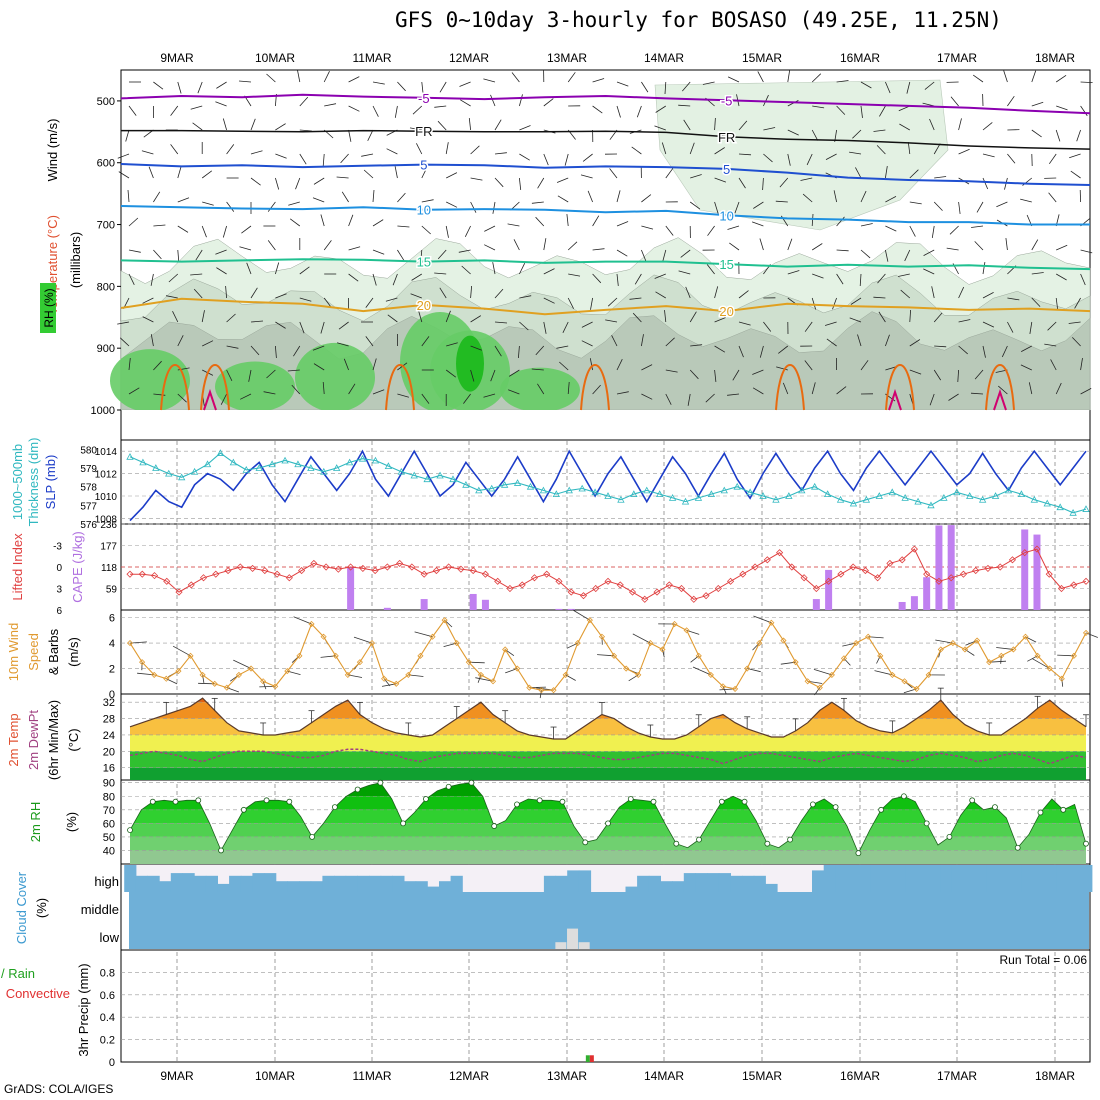  What do you see at coordinates (106, 164) in the screenshot?
I see `pressure-tick-label: 600` at bounding box center [106, 164].